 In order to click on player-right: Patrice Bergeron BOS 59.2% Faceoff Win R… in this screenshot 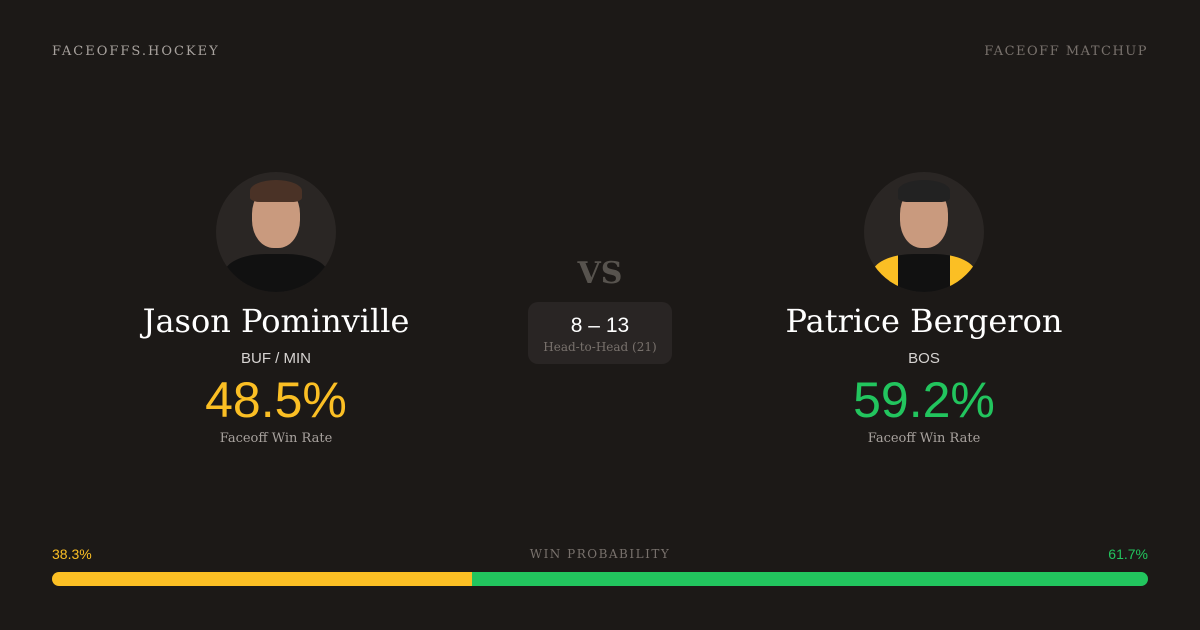, I will do `click(924, 309)`.